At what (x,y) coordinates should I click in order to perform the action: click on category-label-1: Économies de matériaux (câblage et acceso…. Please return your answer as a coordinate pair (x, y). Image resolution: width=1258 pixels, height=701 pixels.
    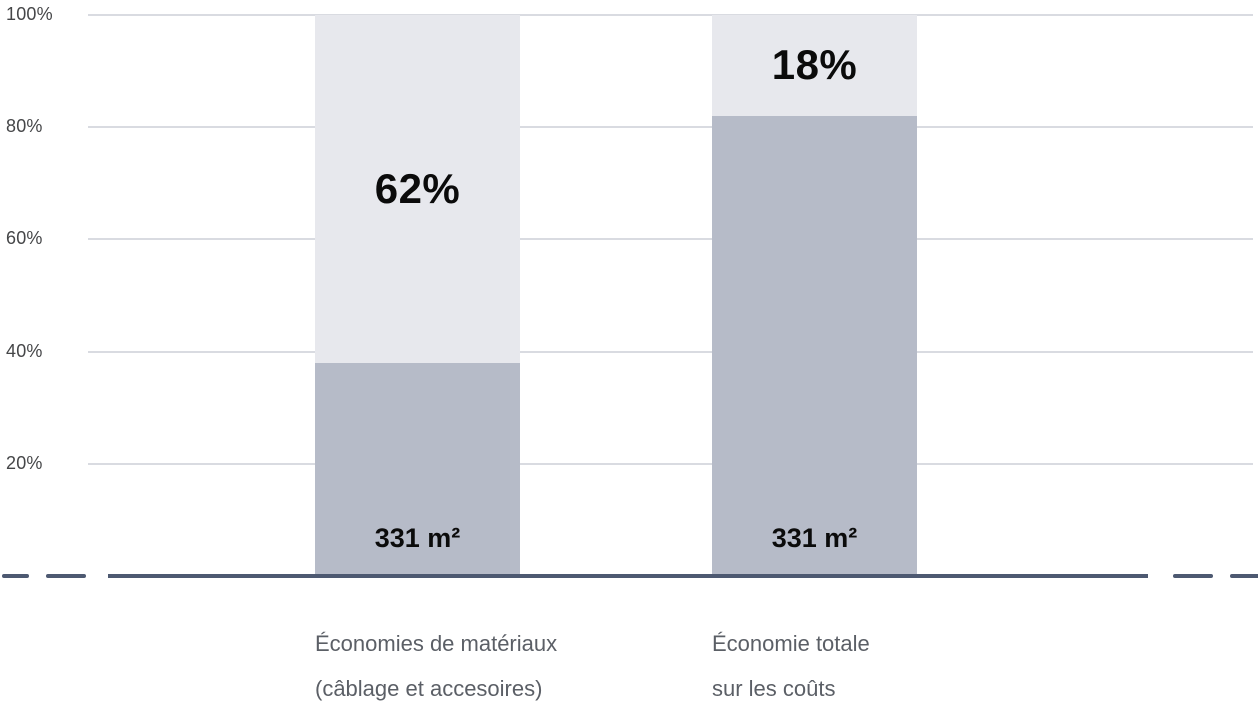
    Looking at the image, I should click on (436, 661).